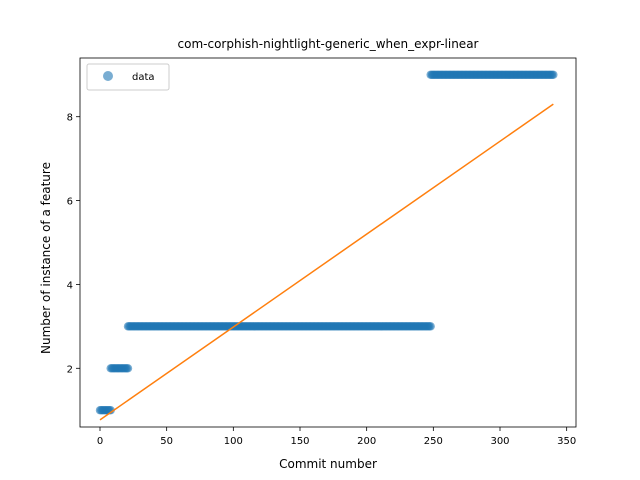 This screenshot has width=640, height=480. I want to click on x-tick-label: 50, so click(166, 441).